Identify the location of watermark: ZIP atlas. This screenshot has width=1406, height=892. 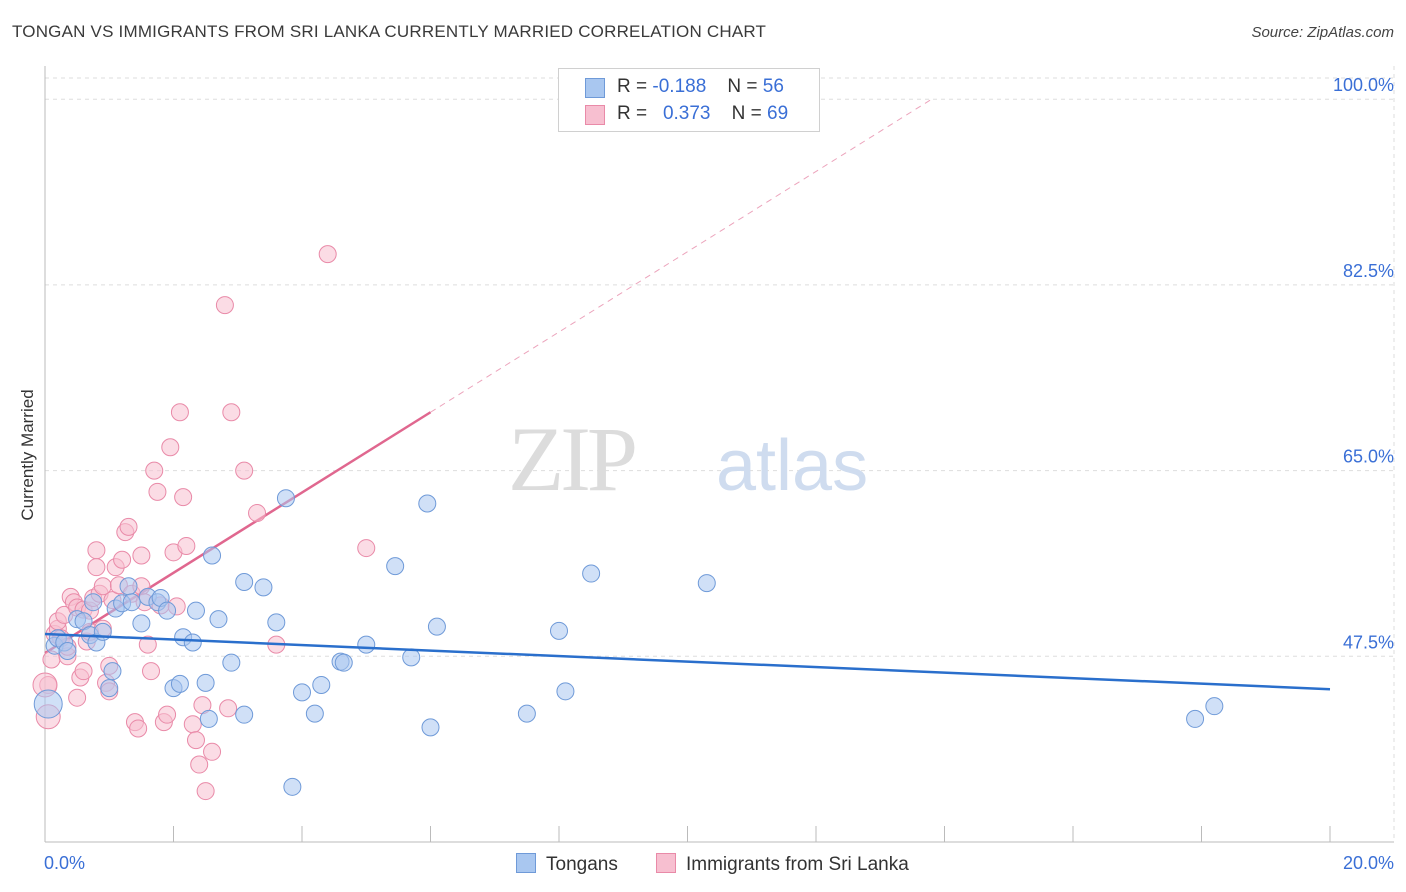
(688, 459).